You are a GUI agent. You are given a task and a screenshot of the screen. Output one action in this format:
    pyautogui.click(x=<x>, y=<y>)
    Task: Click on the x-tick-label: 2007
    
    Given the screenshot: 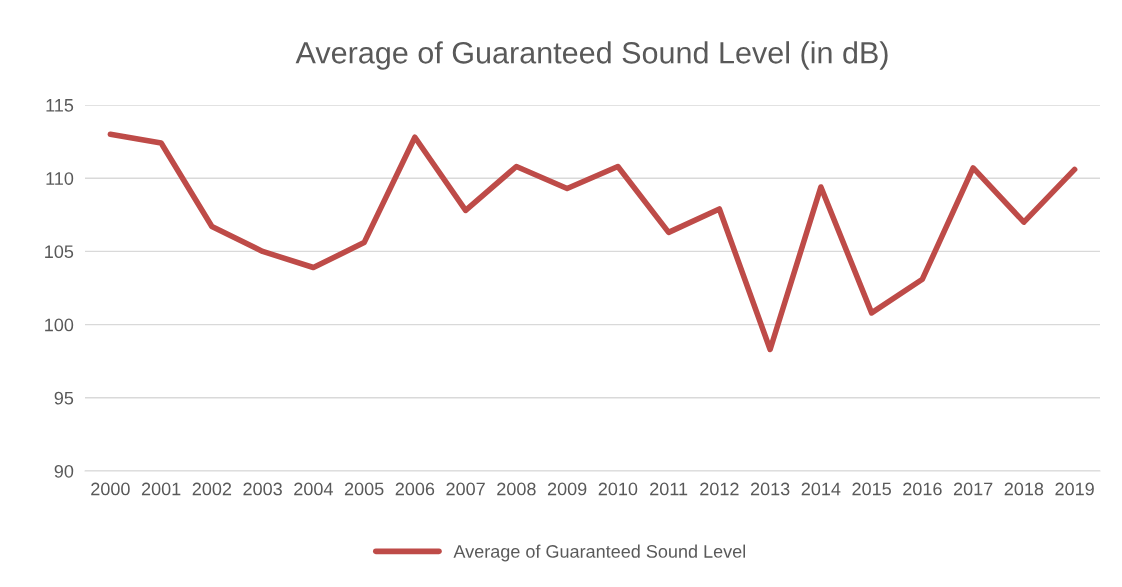 What is the action you would take?
    pyautogui.click(x=465, y=489)
    